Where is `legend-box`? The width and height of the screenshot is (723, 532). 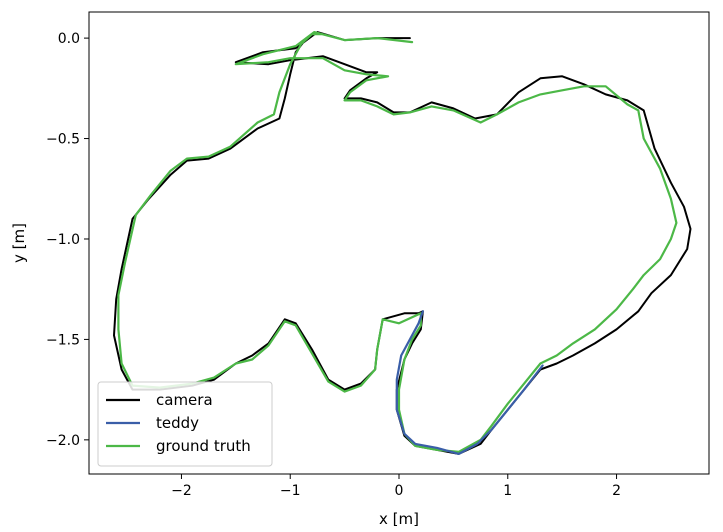
legend-box is located at coordinates (185, 424).